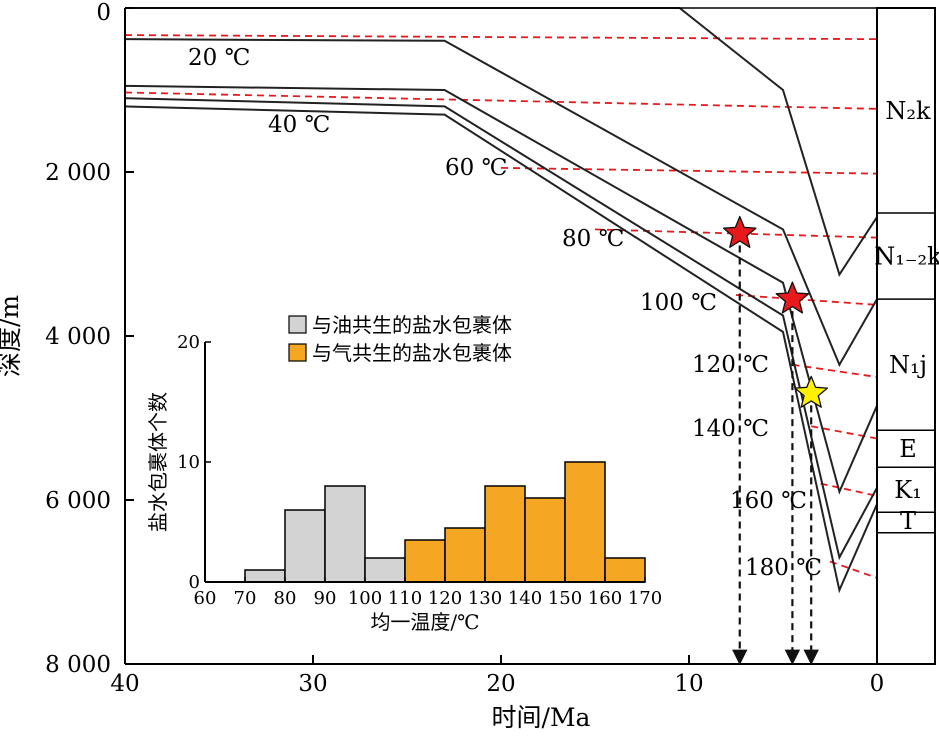  What do you see at coordinates (103, 13) in the screenshot?
I see `y-tick-label: 0` at bounding box center [103, 13].